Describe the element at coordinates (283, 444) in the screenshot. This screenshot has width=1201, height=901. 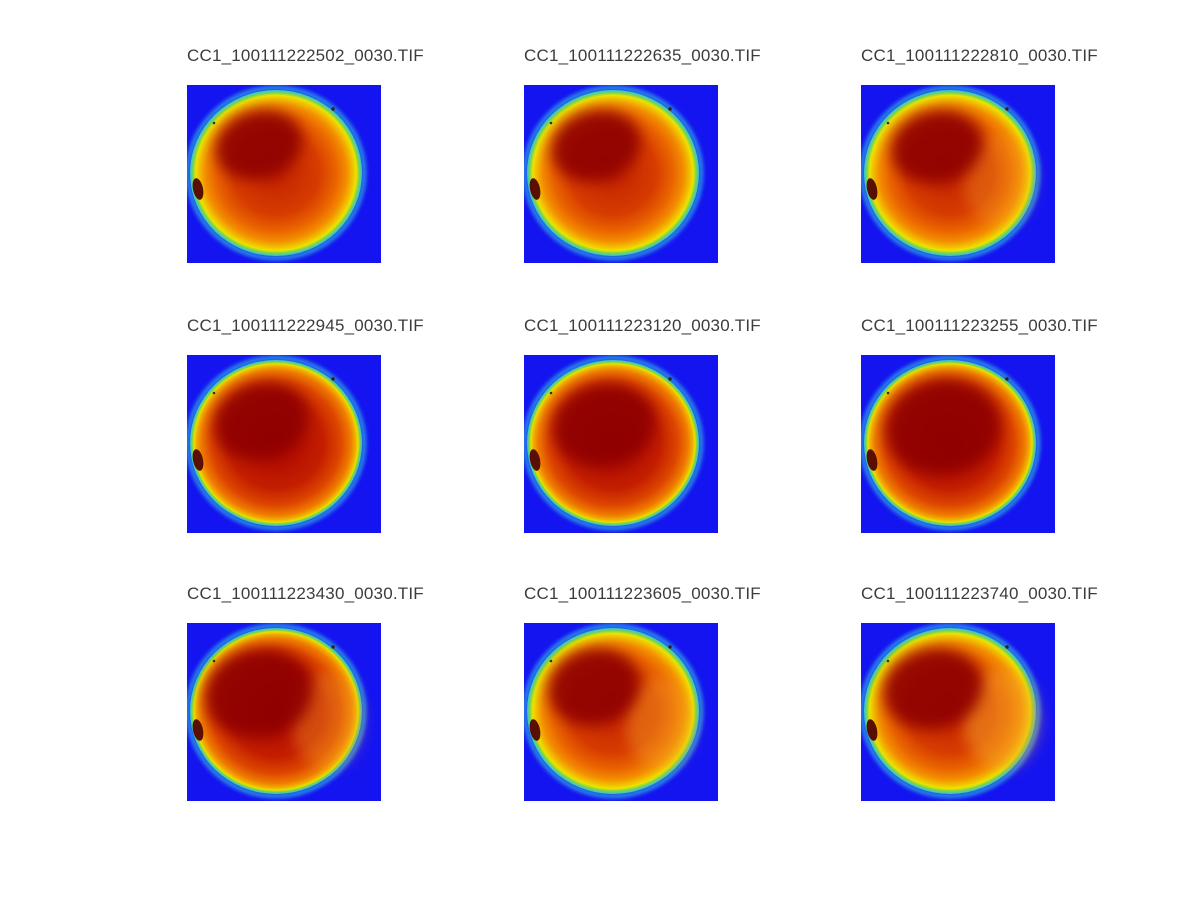
I see `panel-4-thermal-image` at that location.